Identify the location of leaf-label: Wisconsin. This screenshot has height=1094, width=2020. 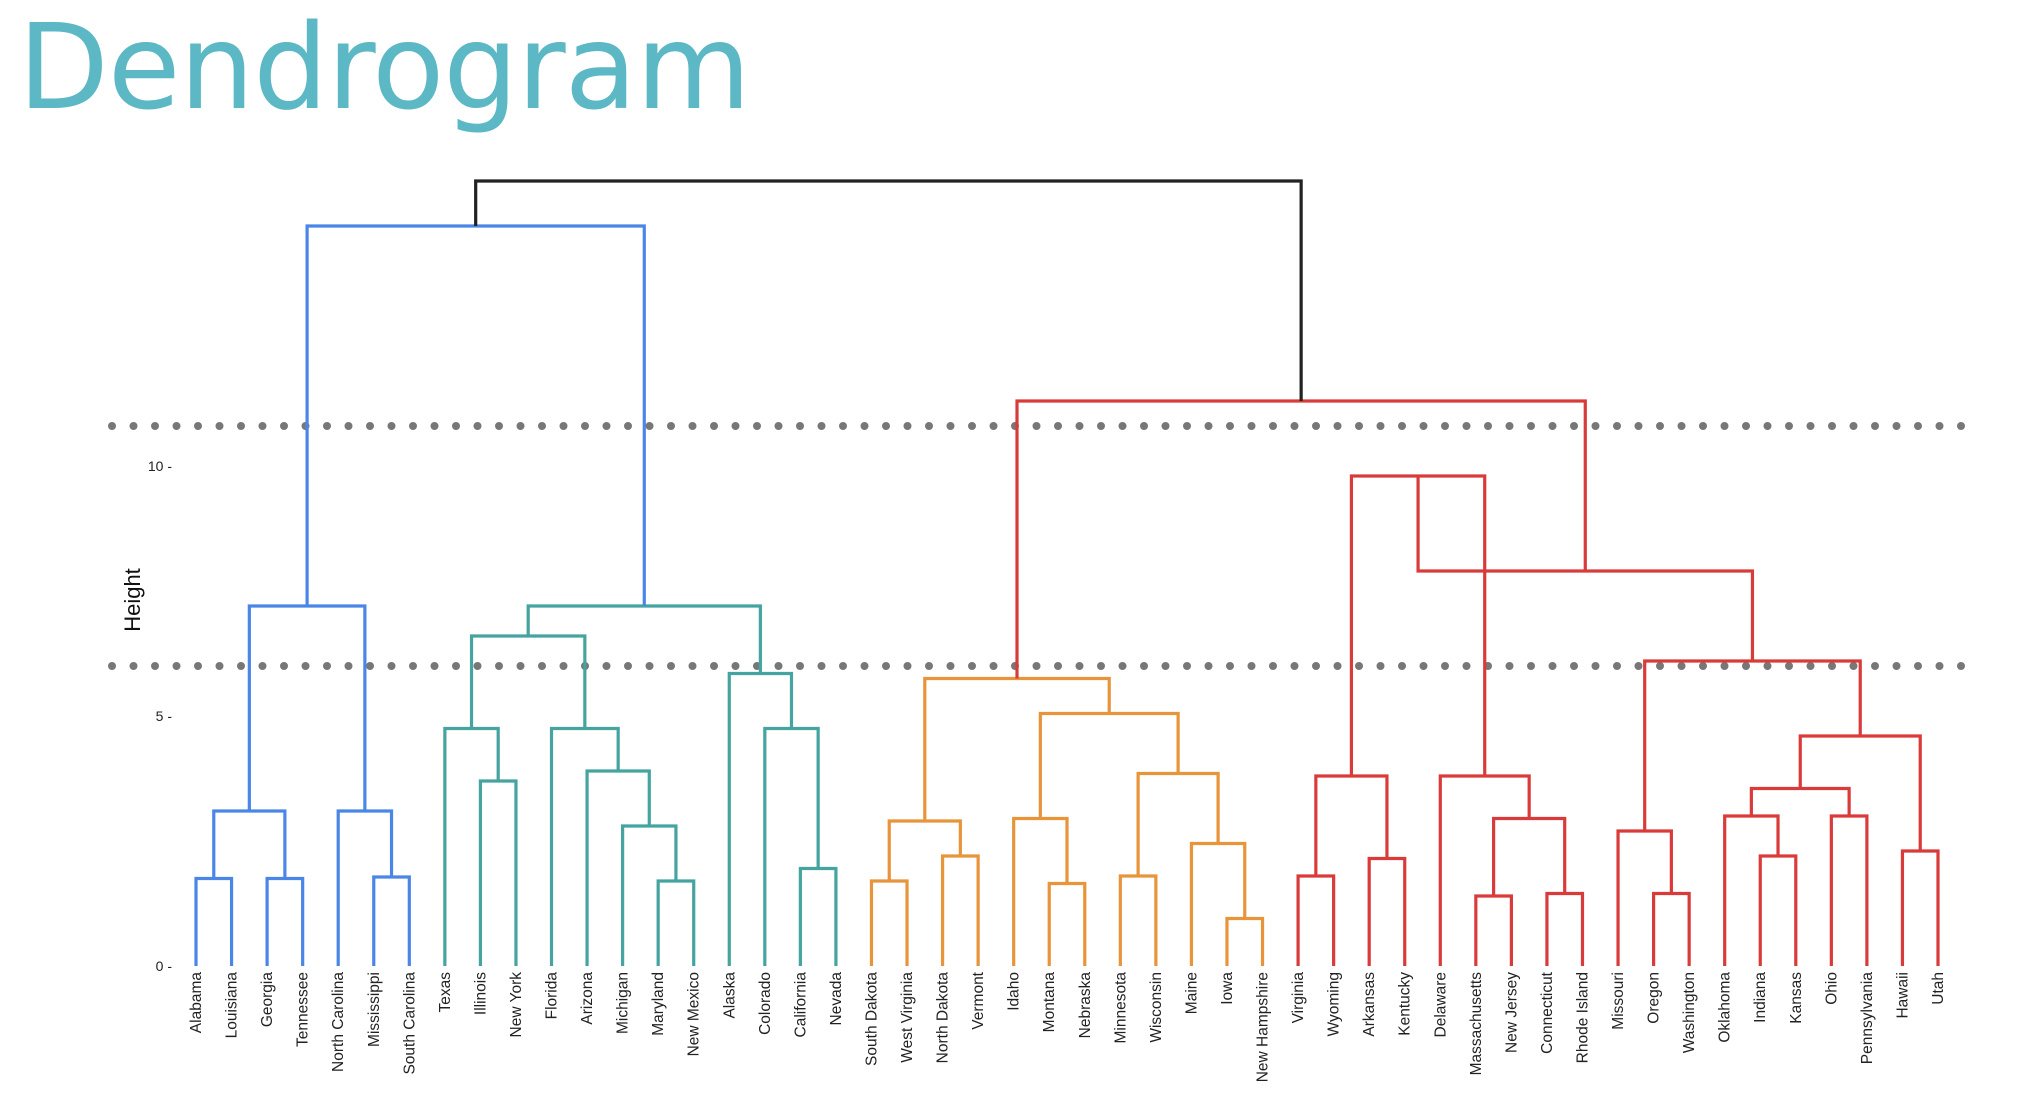
(1156, 1007).